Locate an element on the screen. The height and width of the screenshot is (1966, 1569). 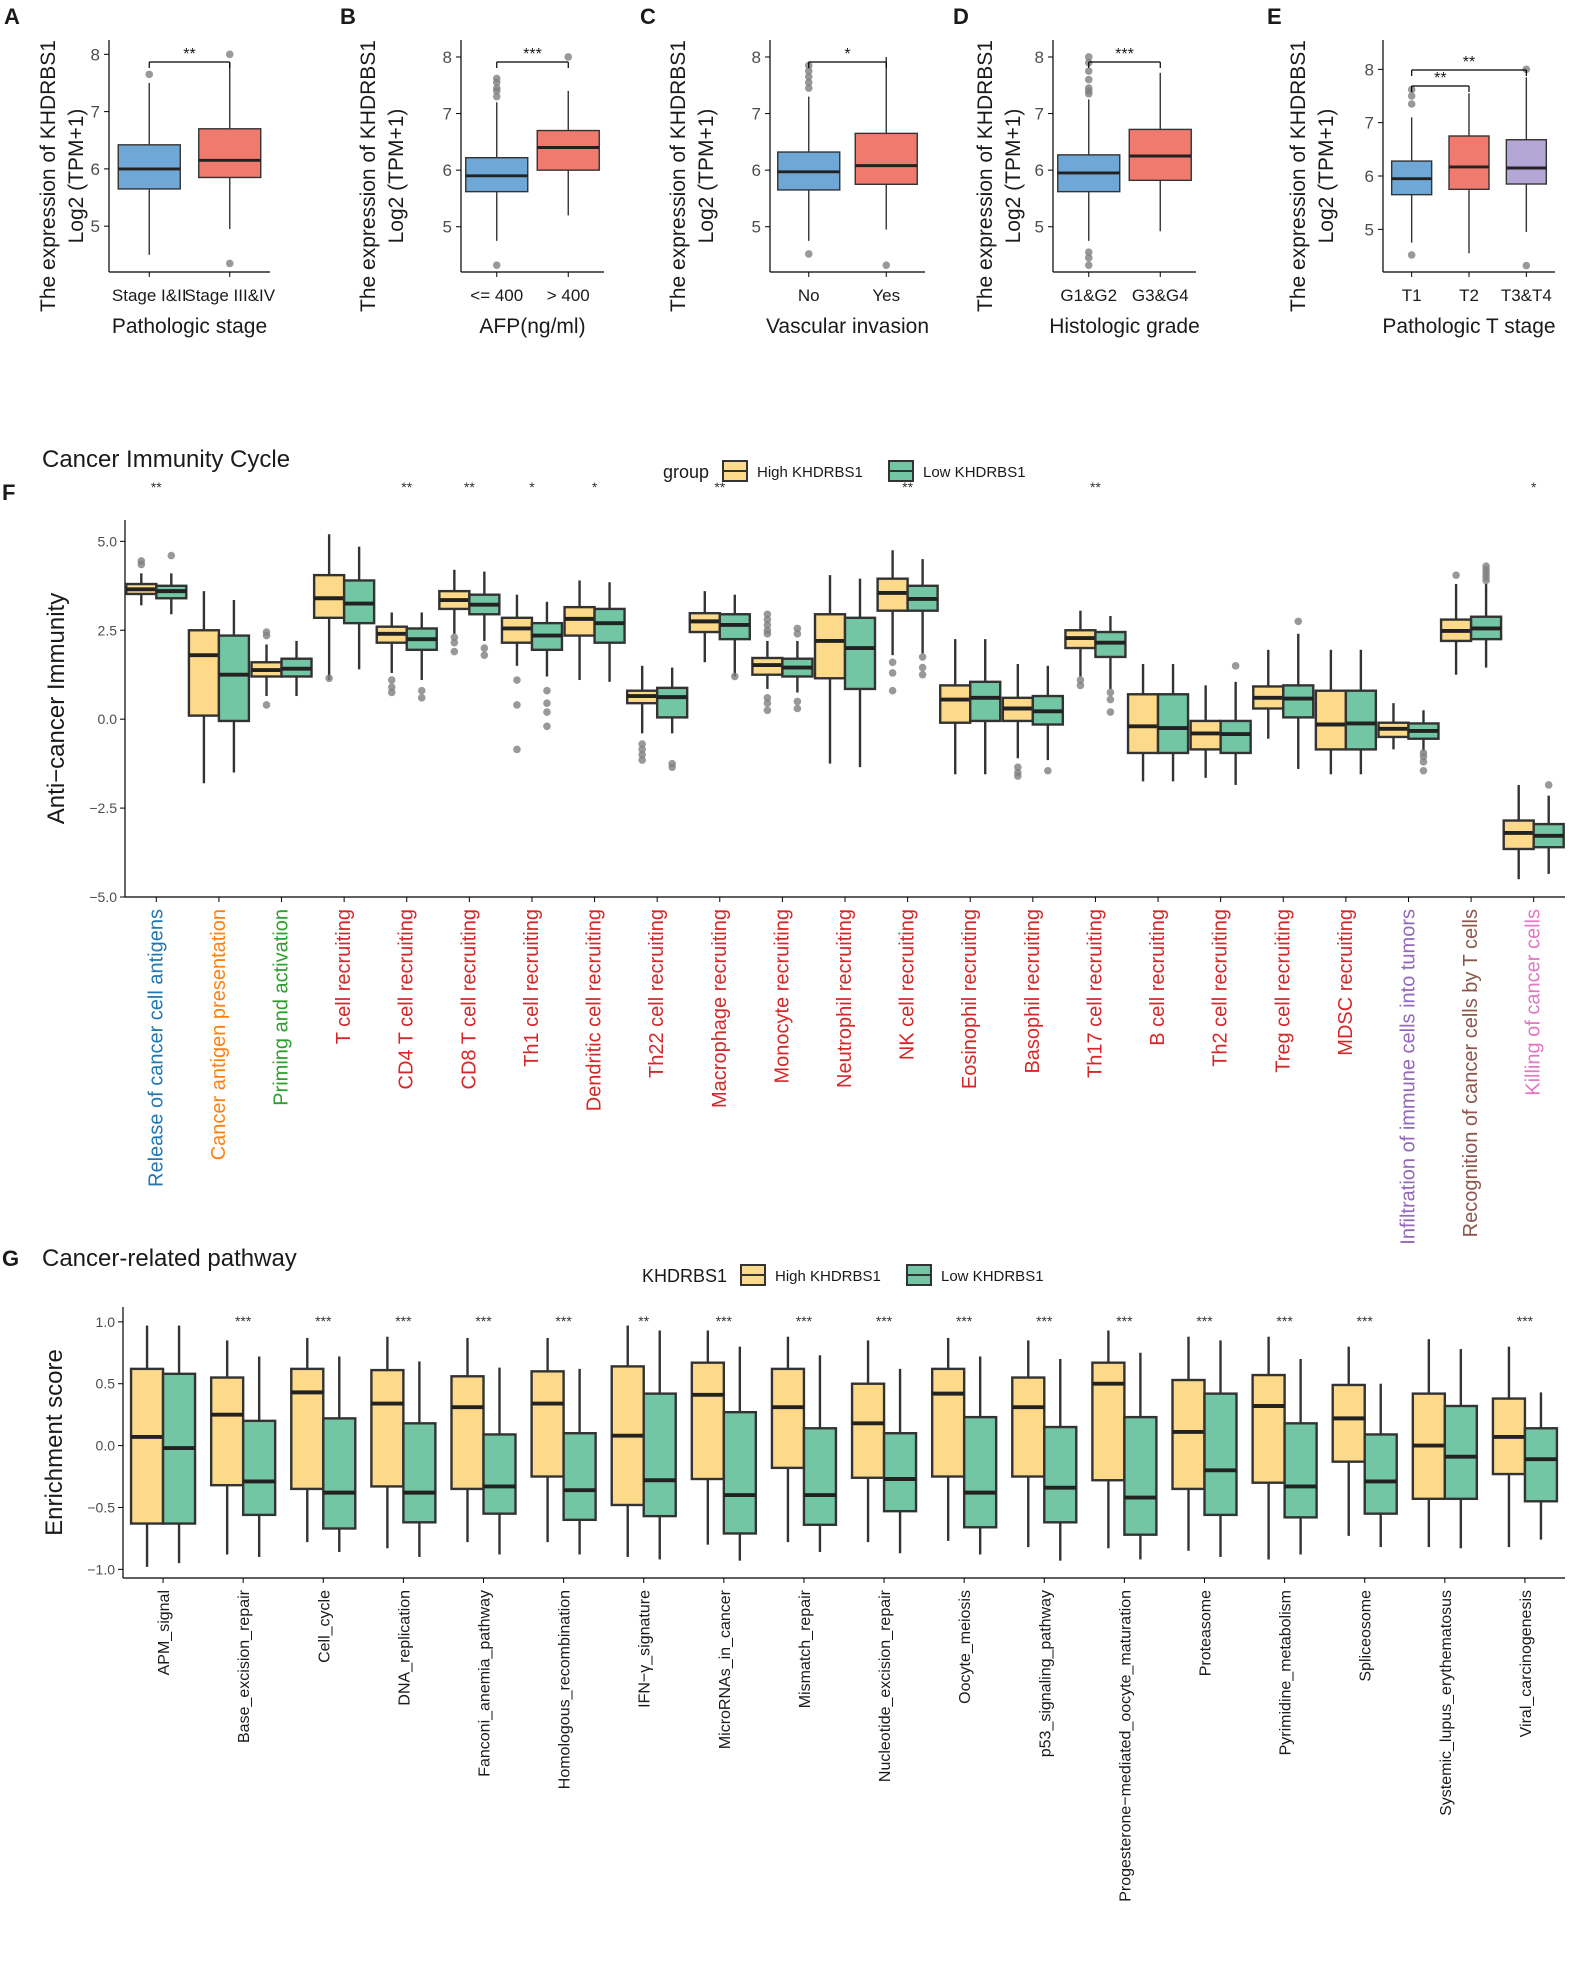
x-tick-label: Spliceosome is located at coordinates (1366, 1636).